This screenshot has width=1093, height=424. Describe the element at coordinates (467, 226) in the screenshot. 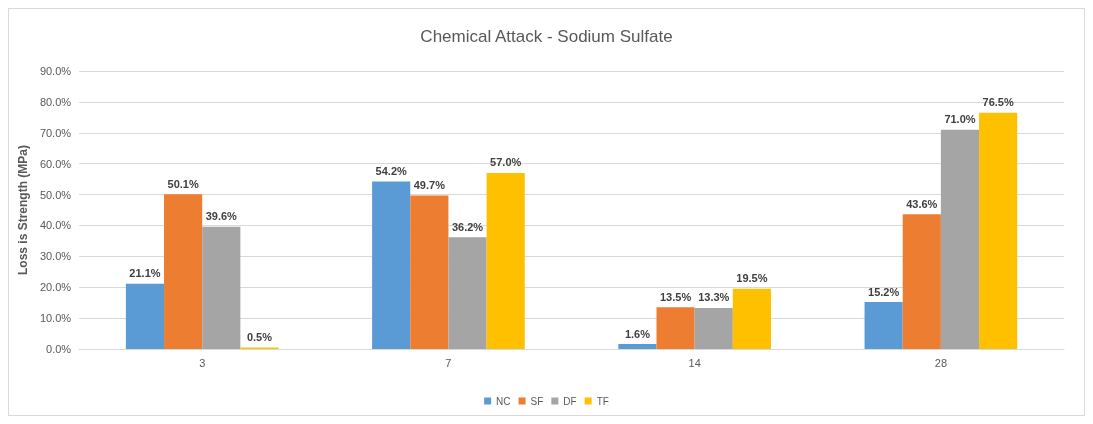

I see `data-label: 36.2%` at that location.